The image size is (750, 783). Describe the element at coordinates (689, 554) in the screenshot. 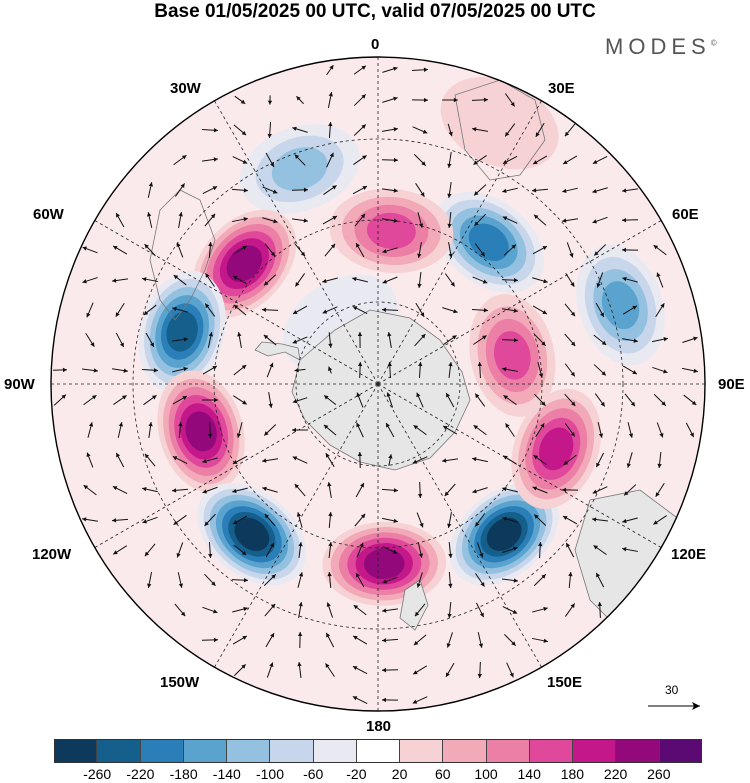

I see `label-lon-120e: 120E` at that location.